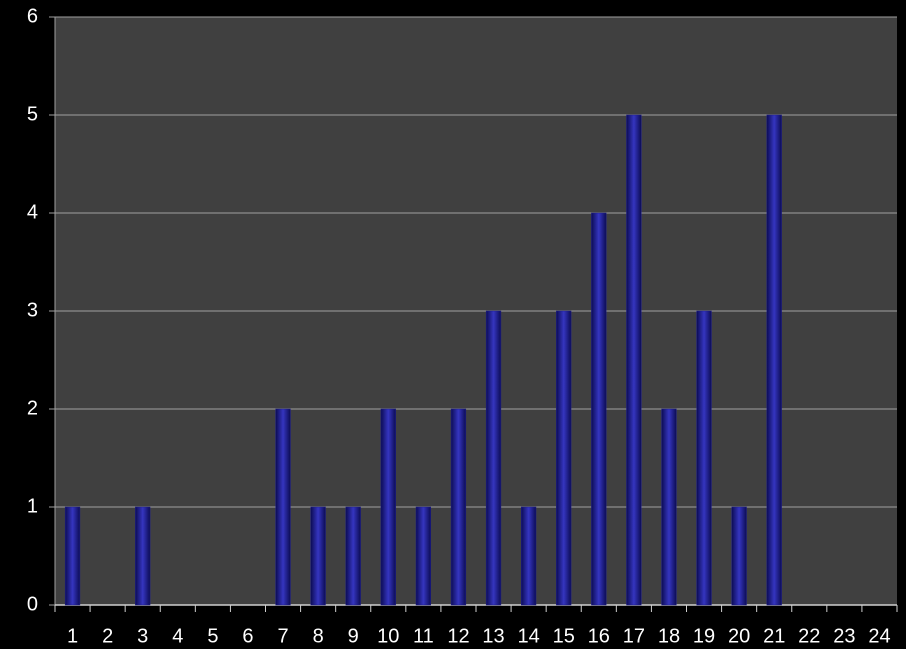 Image resolution: width=906 pixels, height=649 pixels. What do you see at coordinates (32, 310) in the screenshot?
I see `y-tick-label: 3` at bounding box center [32, 310].